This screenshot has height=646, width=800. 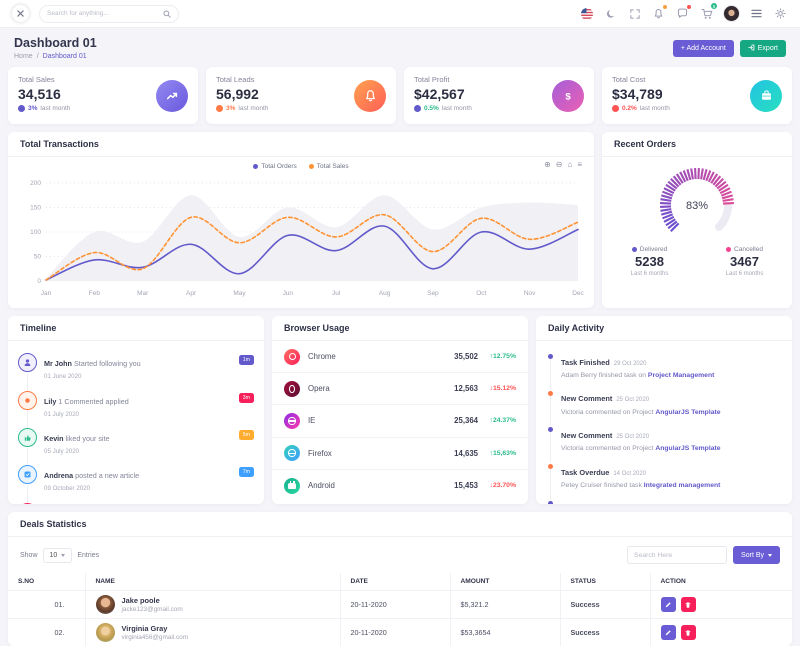 I want to click on svg-text: Feb, so click(x=95, y=293).